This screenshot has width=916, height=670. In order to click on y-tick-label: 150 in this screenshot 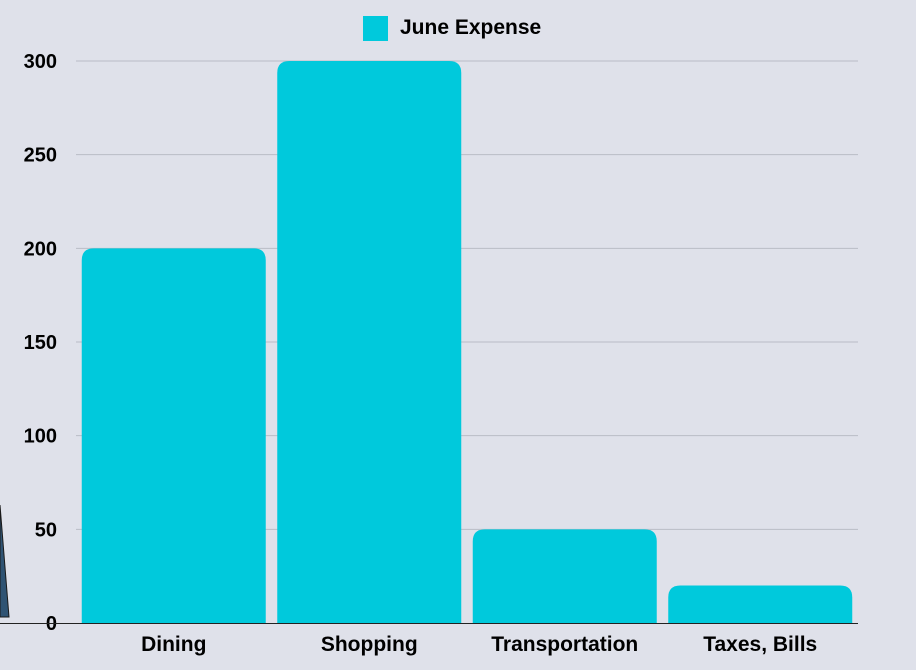, I will do `click(40, 343)`.